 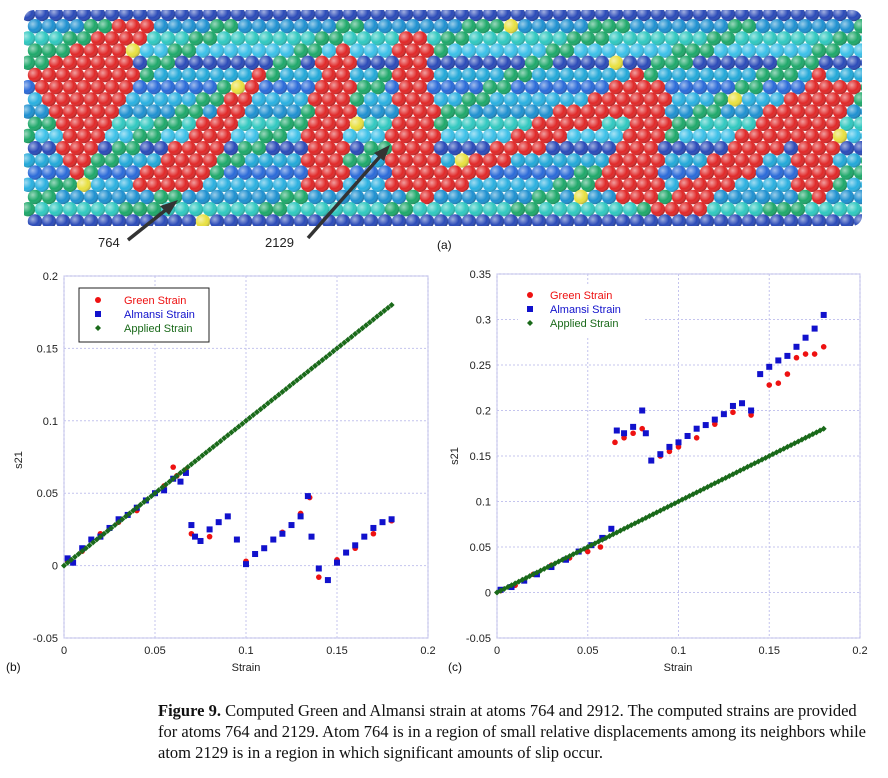 What do you see at coordinates (488, 594) in the screenshot?
I see `y-tick-label: 0` at bounding box center [488, 594].